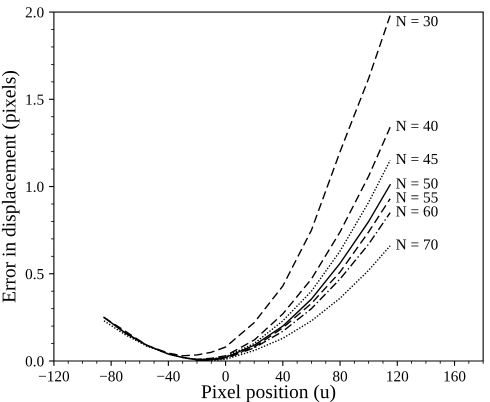  I want to click on x-tick-label: −80, so click(111, 376).